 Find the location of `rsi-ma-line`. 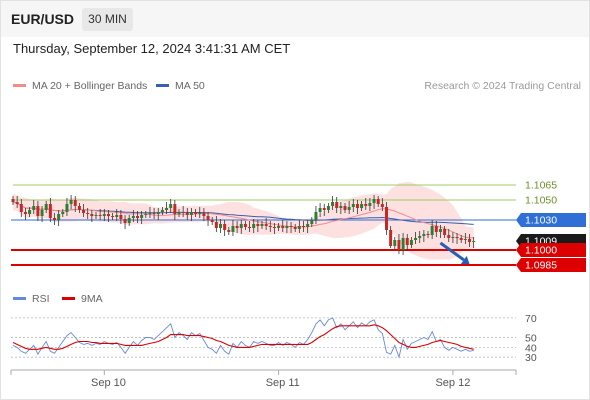

rsi-ma-line is located at coordinates (243, 337).